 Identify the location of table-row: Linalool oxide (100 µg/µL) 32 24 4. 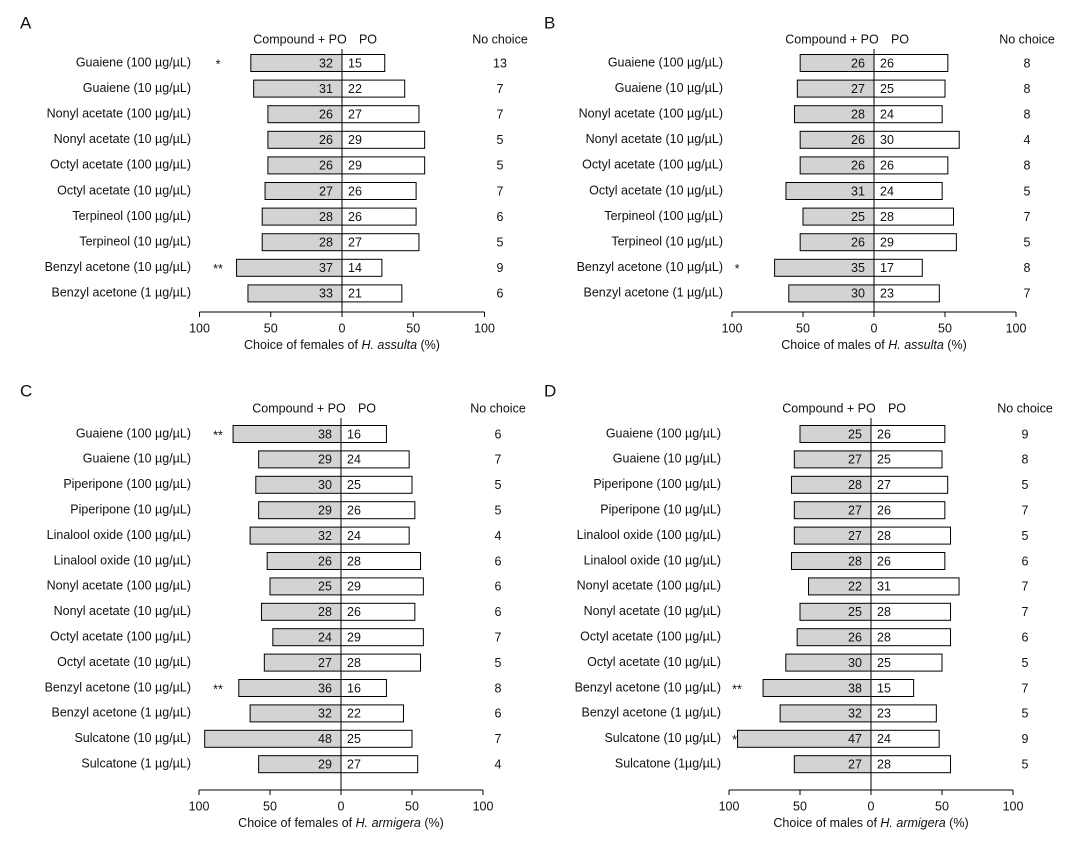
(274, 535).